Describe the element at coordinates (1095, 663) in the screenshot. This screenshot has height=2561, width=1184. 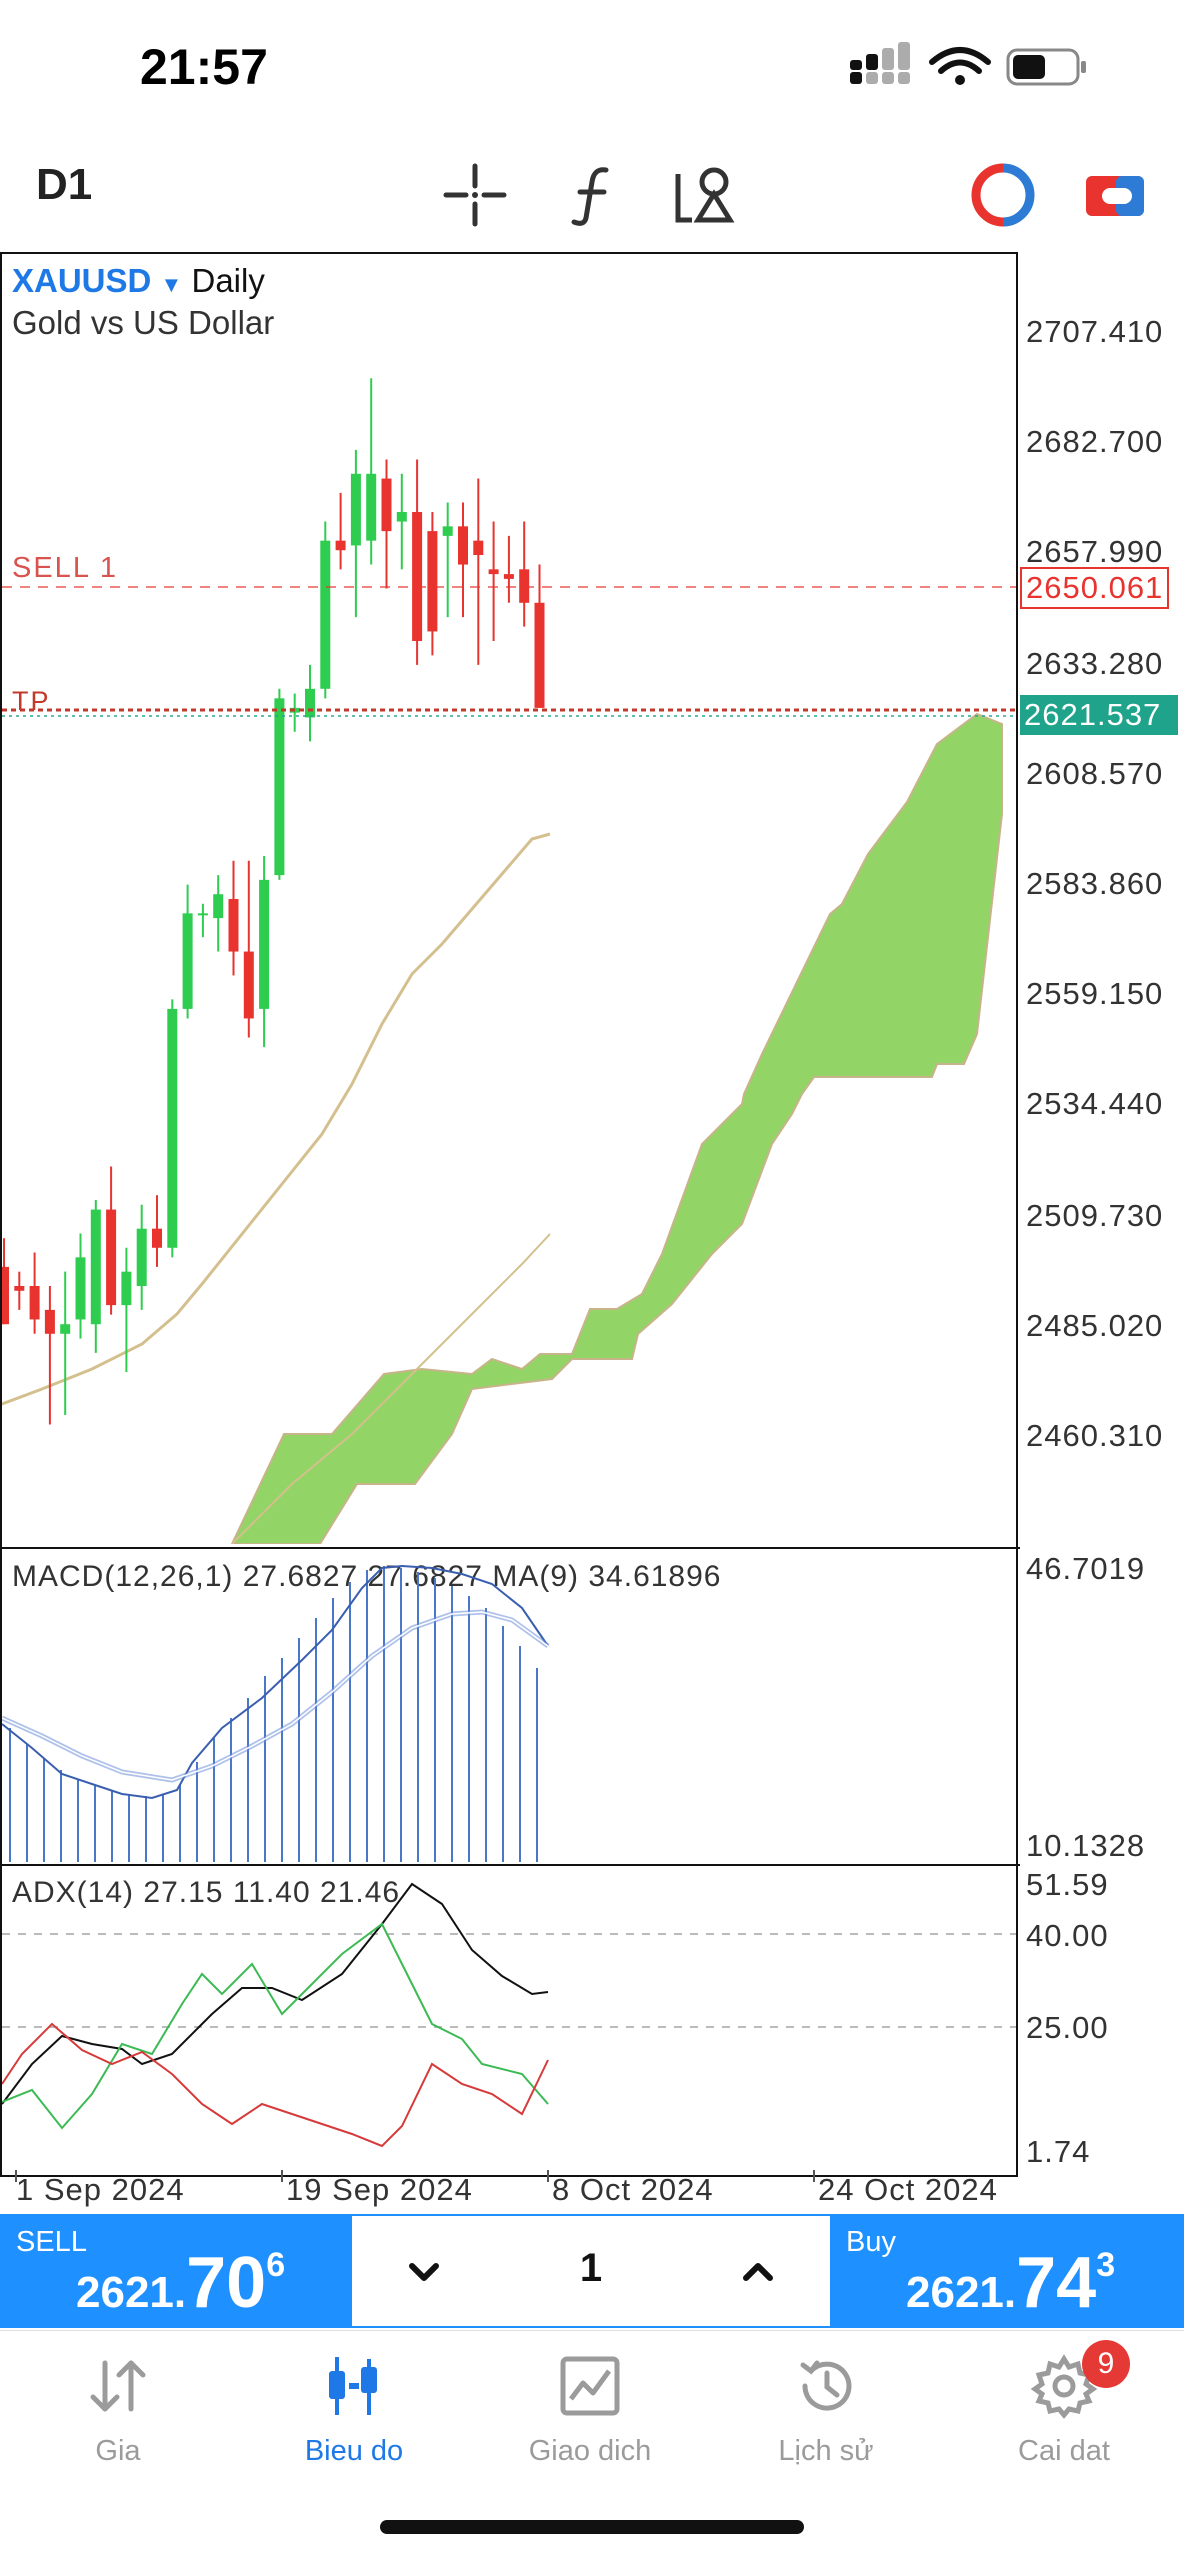
I see `price-axis-label: 2633.280` at that location.